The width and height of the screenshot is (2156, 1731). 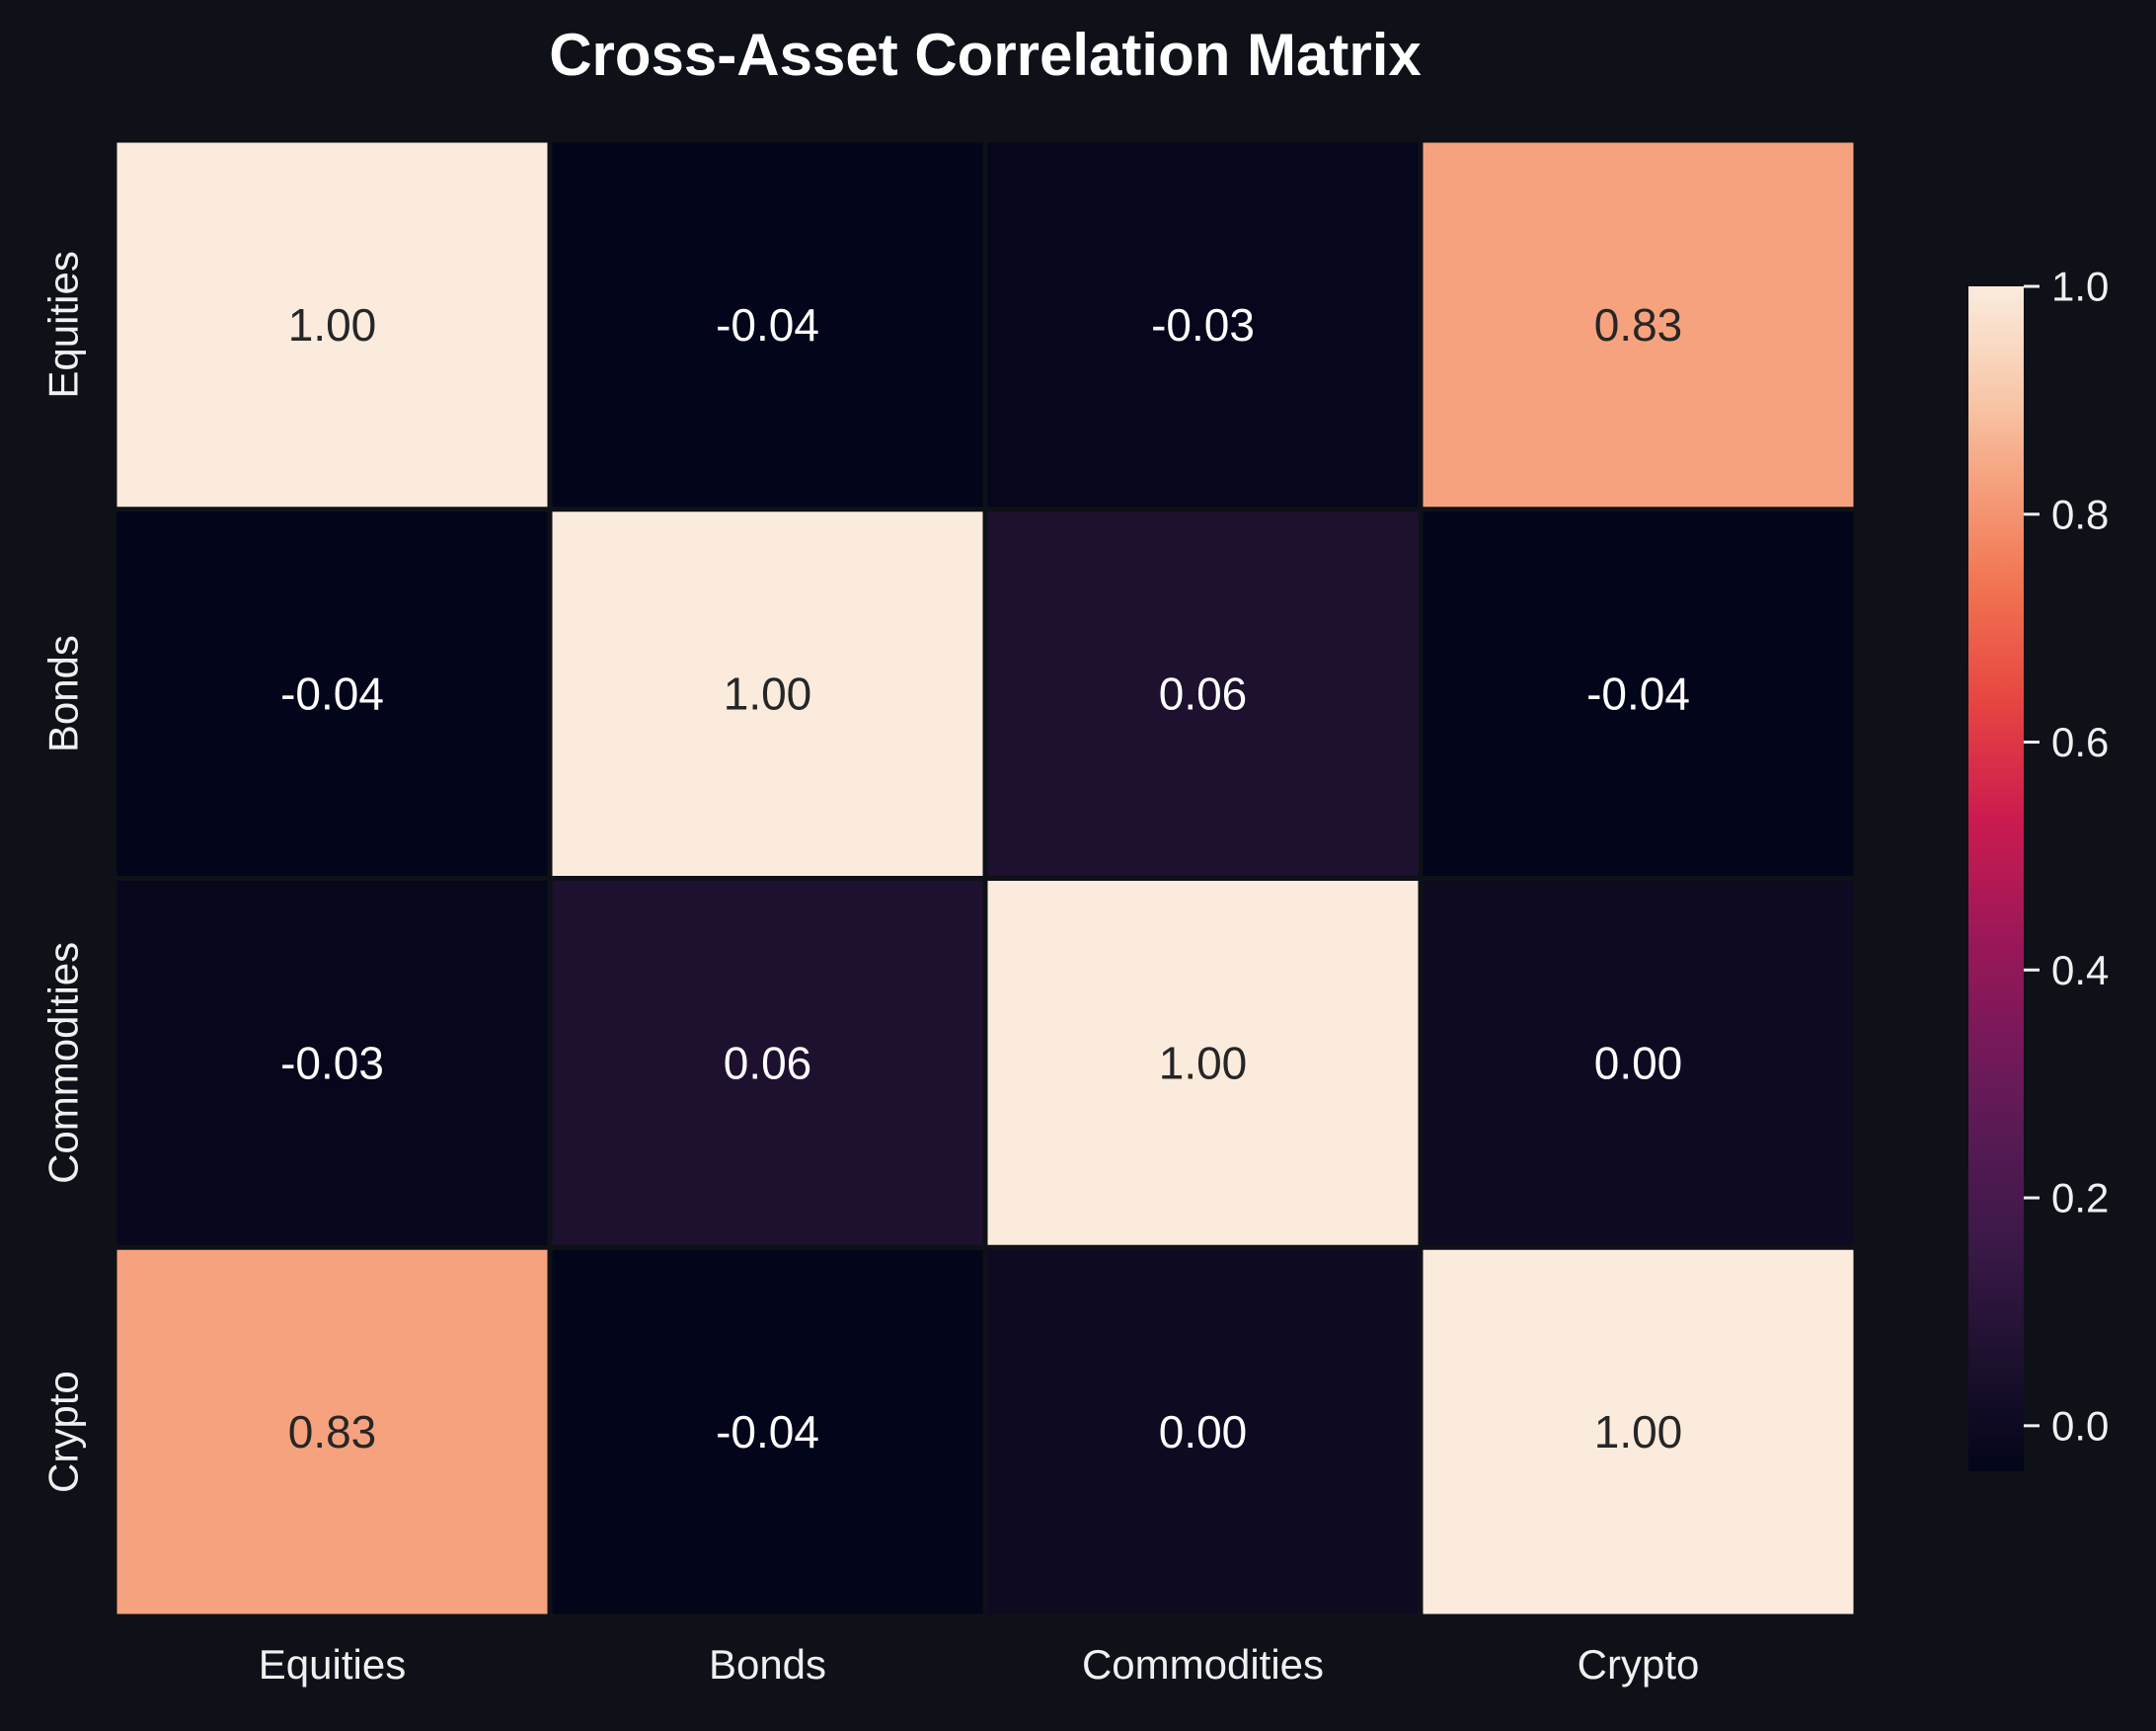 I want to click on row-tick-label: Equities, so click(x=63, y=324).